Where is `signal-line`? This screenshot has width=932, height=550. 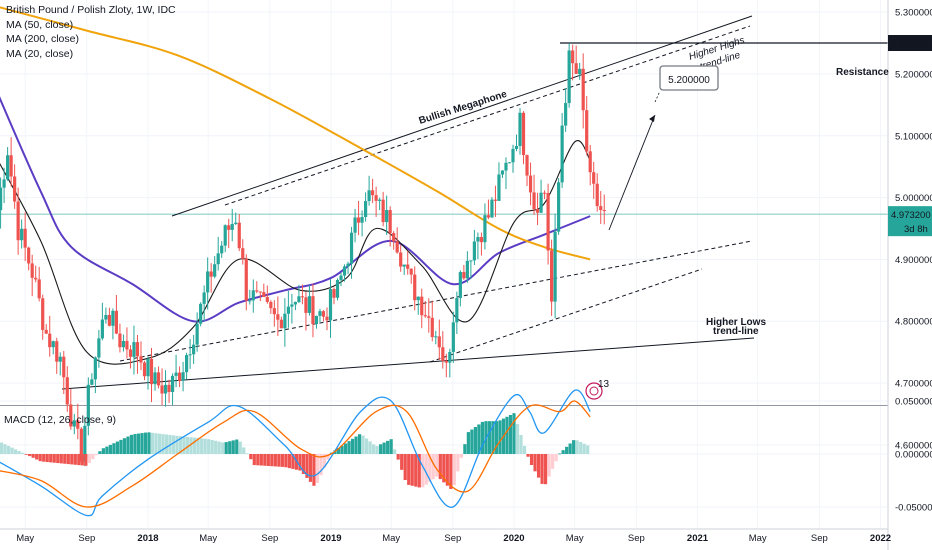 signal-line is located at coordinates (295, 454).